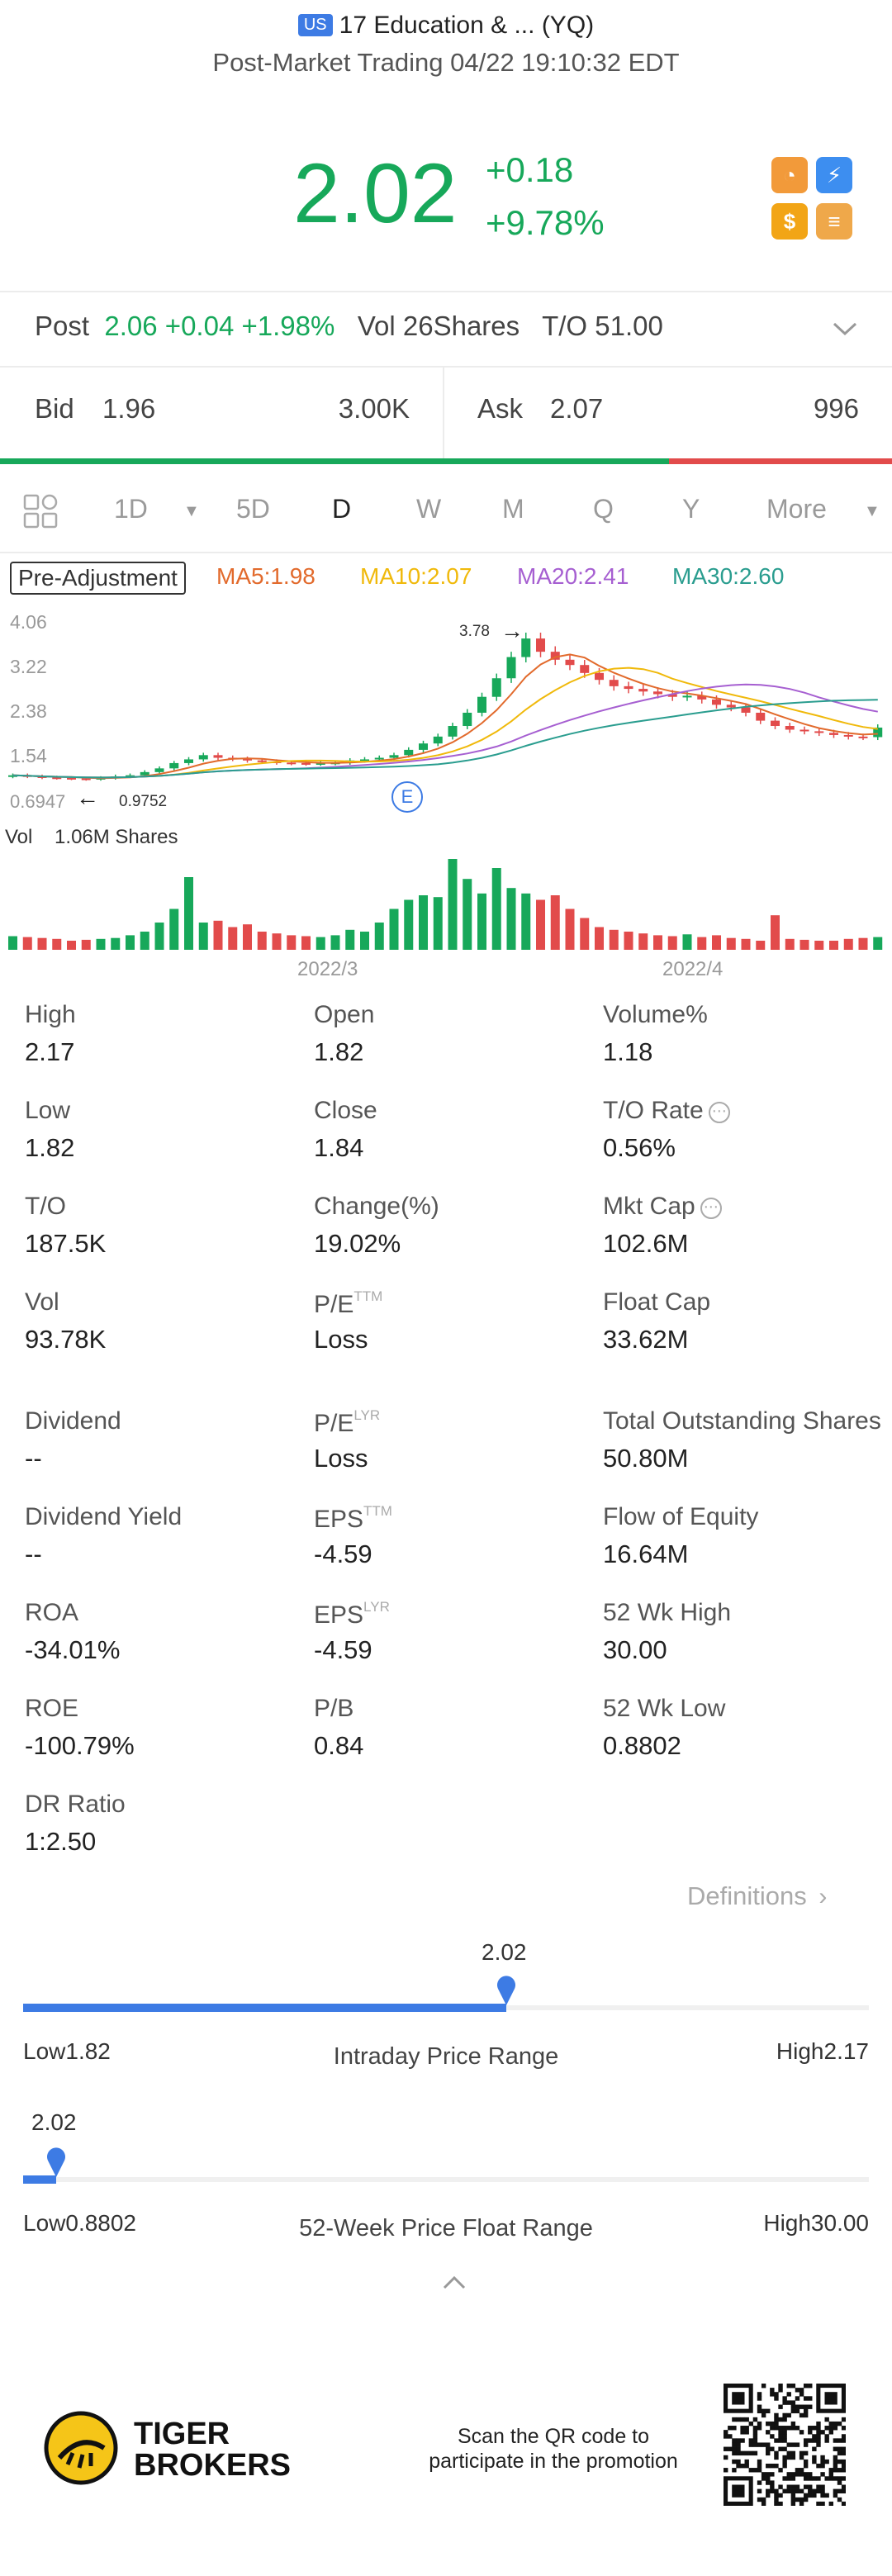 The image size is (892, 2576). I want to click on qr-code, so click(785, 2445).